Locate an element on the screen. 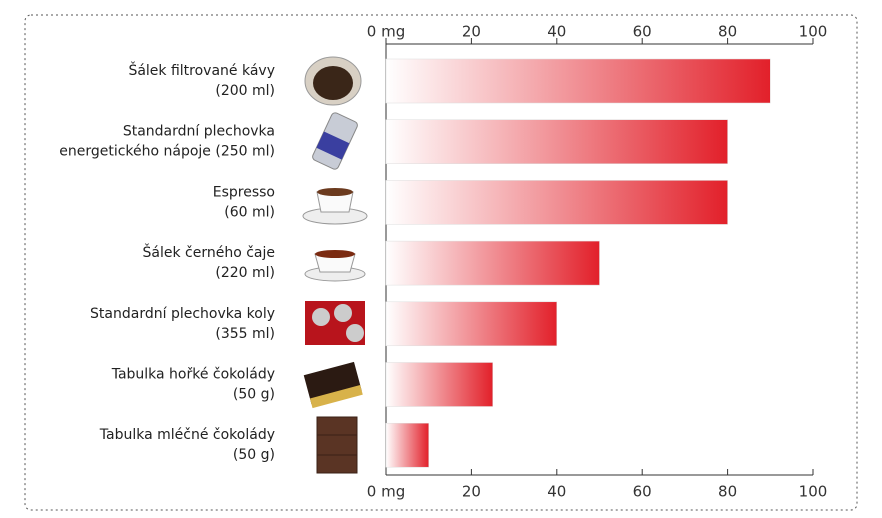 Image resolution: width=882 pixels, height=518 pixels. icon-tea is located at coordinates (335, 266).